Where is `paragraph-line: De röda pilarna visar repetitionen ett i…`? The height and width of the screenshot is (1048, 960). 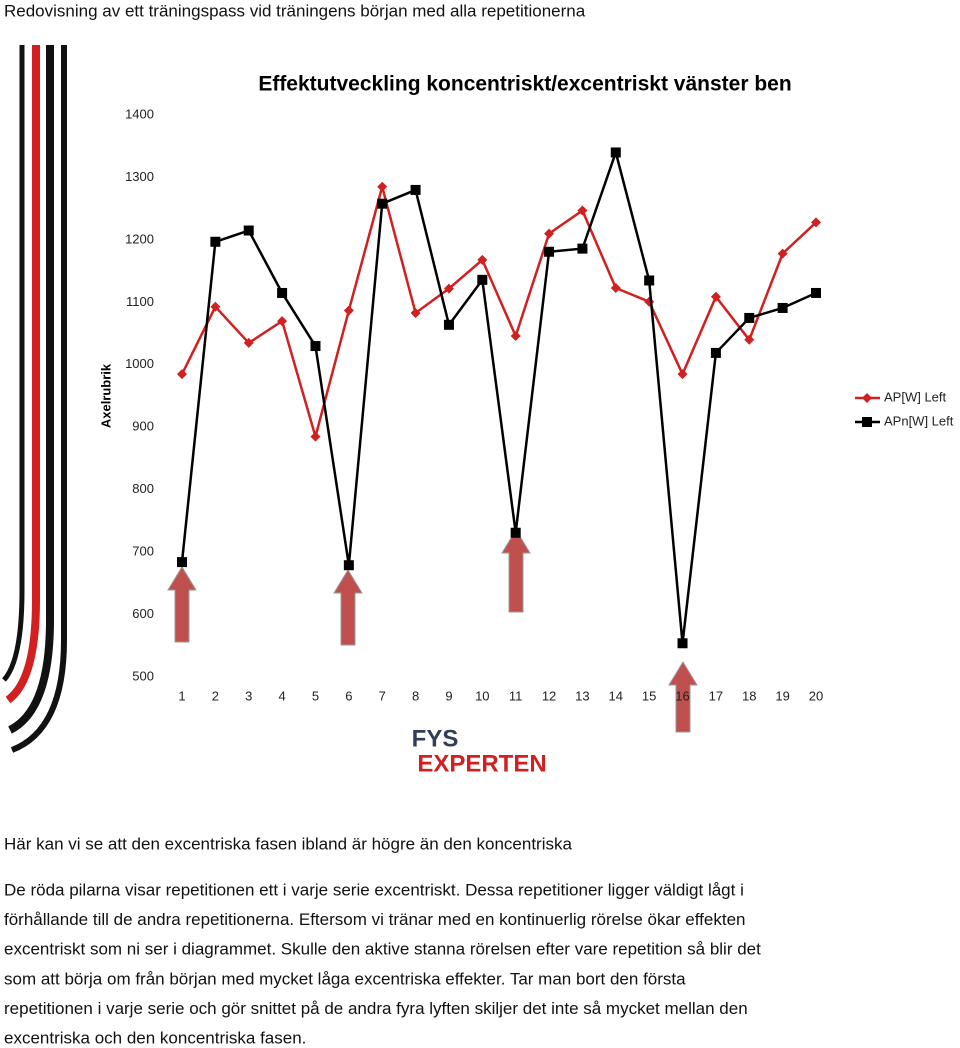 paragraph-line: De röda pilarna visar repetitionen ett i… is located at coordinates (374, 889).